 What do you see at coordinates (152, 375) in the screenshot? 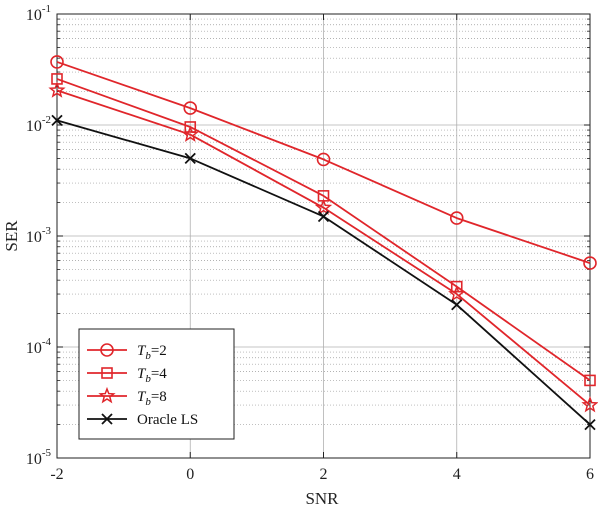
I see `legend-label: Tb=4` at bounding box center [152, 375].